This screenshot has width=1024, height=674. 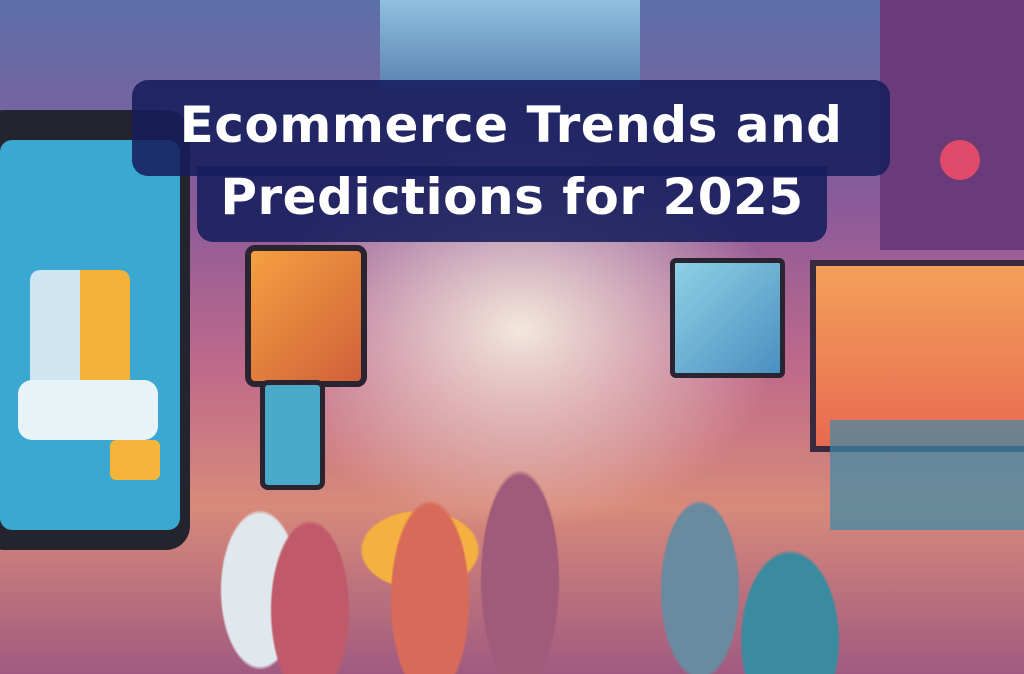 I want to click on skyline-illustration, so click(x=510, y=45).